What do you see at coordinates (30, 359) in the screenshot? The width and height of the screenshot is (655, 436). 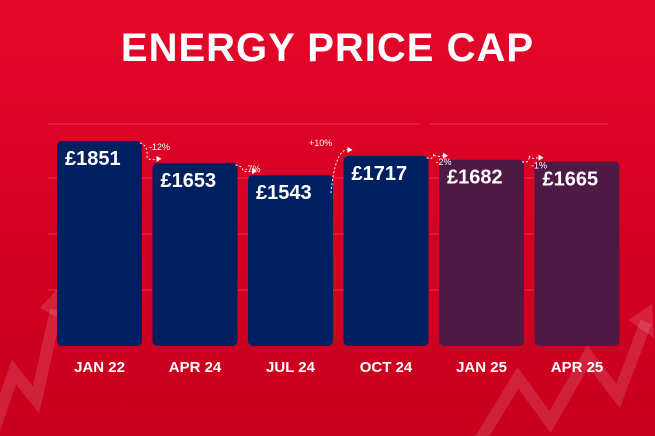 I see `background-trend-arrow-left` at bounding box center [30, 359].